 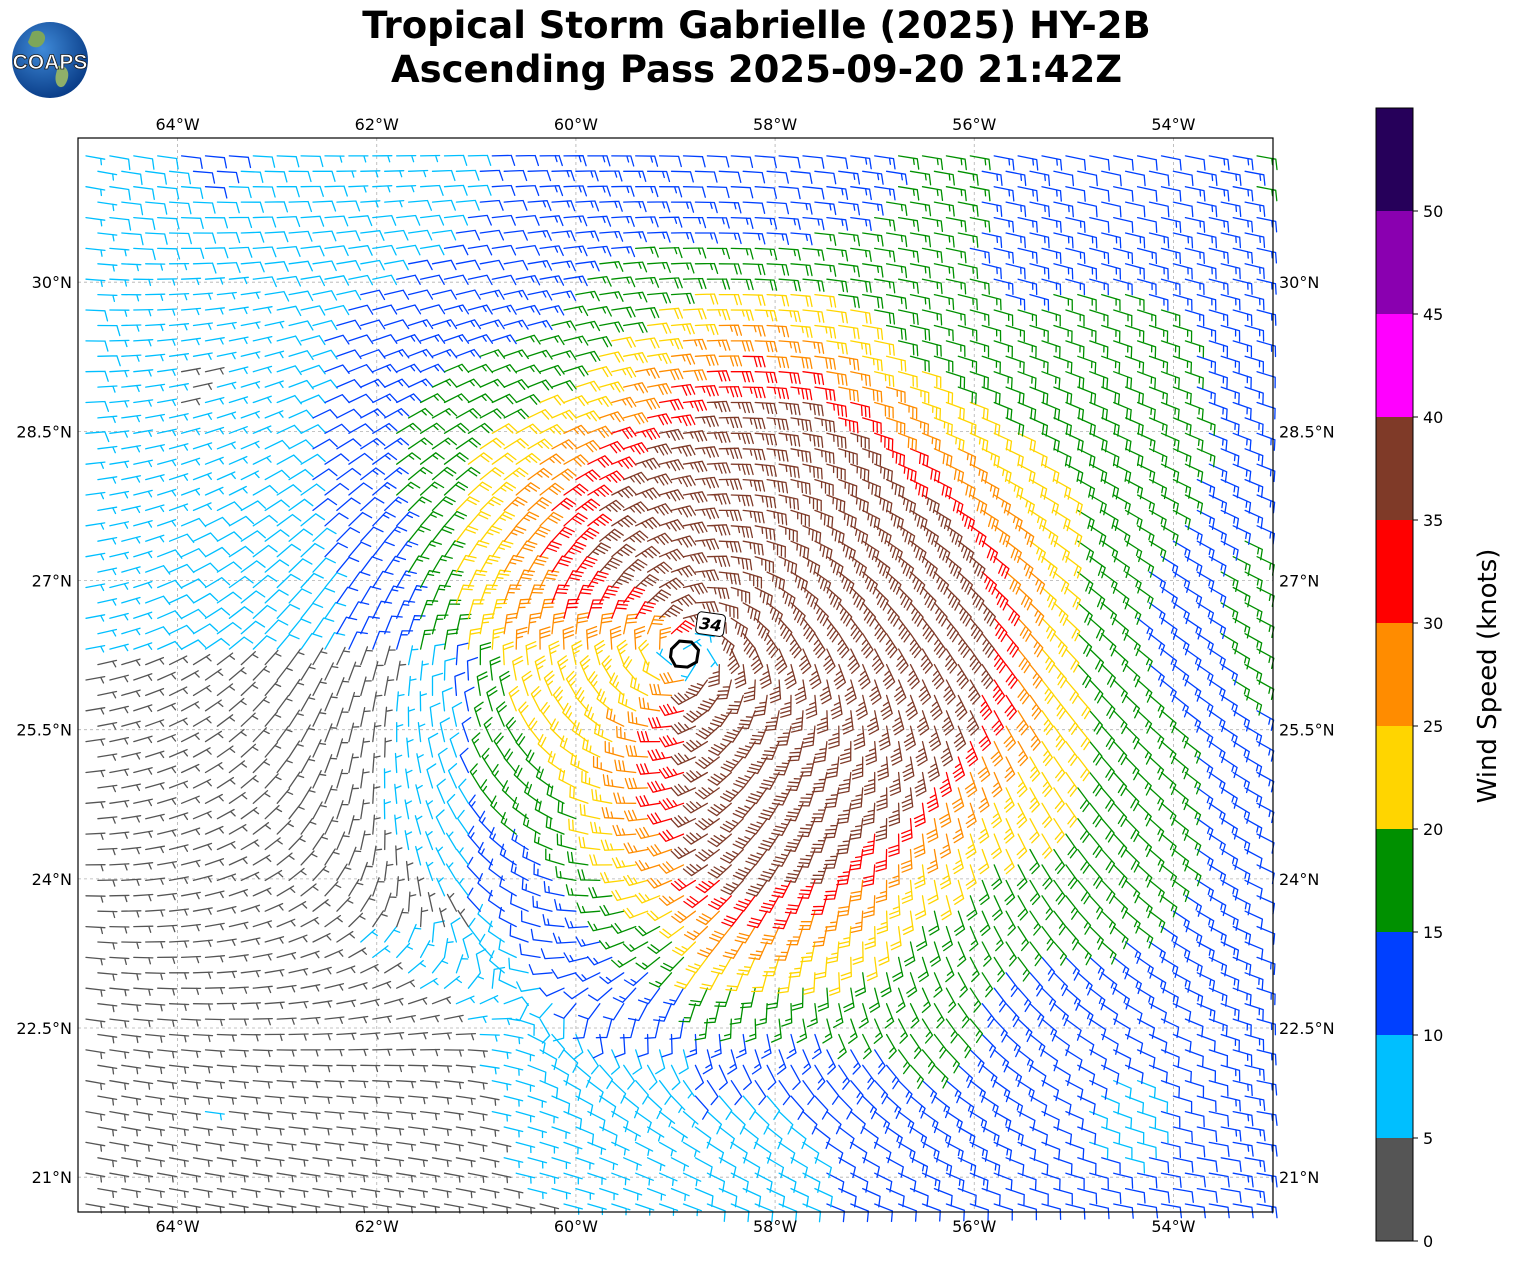 What do you see at coordinates (1428, 1138) in the screenshot?
I see `colorbar-tick-label: 5` at bounding box center [1428, 1138].